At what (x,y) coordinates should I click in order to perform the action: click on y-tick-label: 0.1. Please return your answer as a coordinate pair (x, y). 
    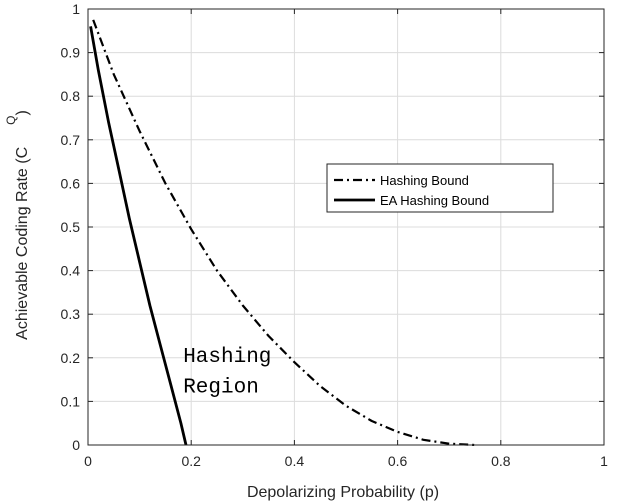
    Looking at the image, I should click on (71, 401).